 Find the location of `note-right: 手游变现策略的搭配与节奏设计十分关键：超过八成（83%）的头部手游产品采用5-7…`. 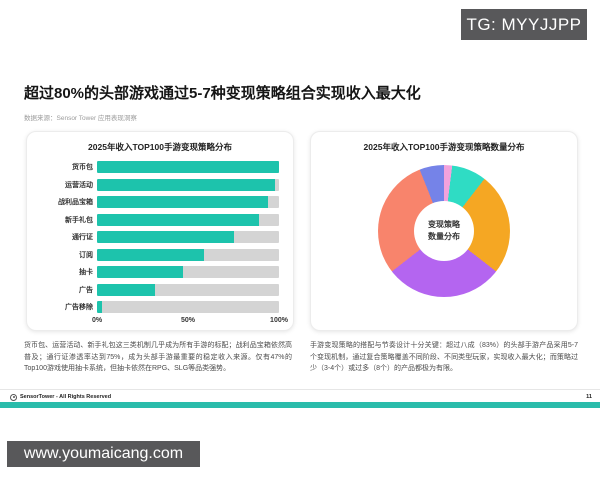

note-right: 手游变现策略的搭配与节奏设计十分关键：超过八成（83%）的头部手游产品采用5-7… is located at coordinates (444, 357).